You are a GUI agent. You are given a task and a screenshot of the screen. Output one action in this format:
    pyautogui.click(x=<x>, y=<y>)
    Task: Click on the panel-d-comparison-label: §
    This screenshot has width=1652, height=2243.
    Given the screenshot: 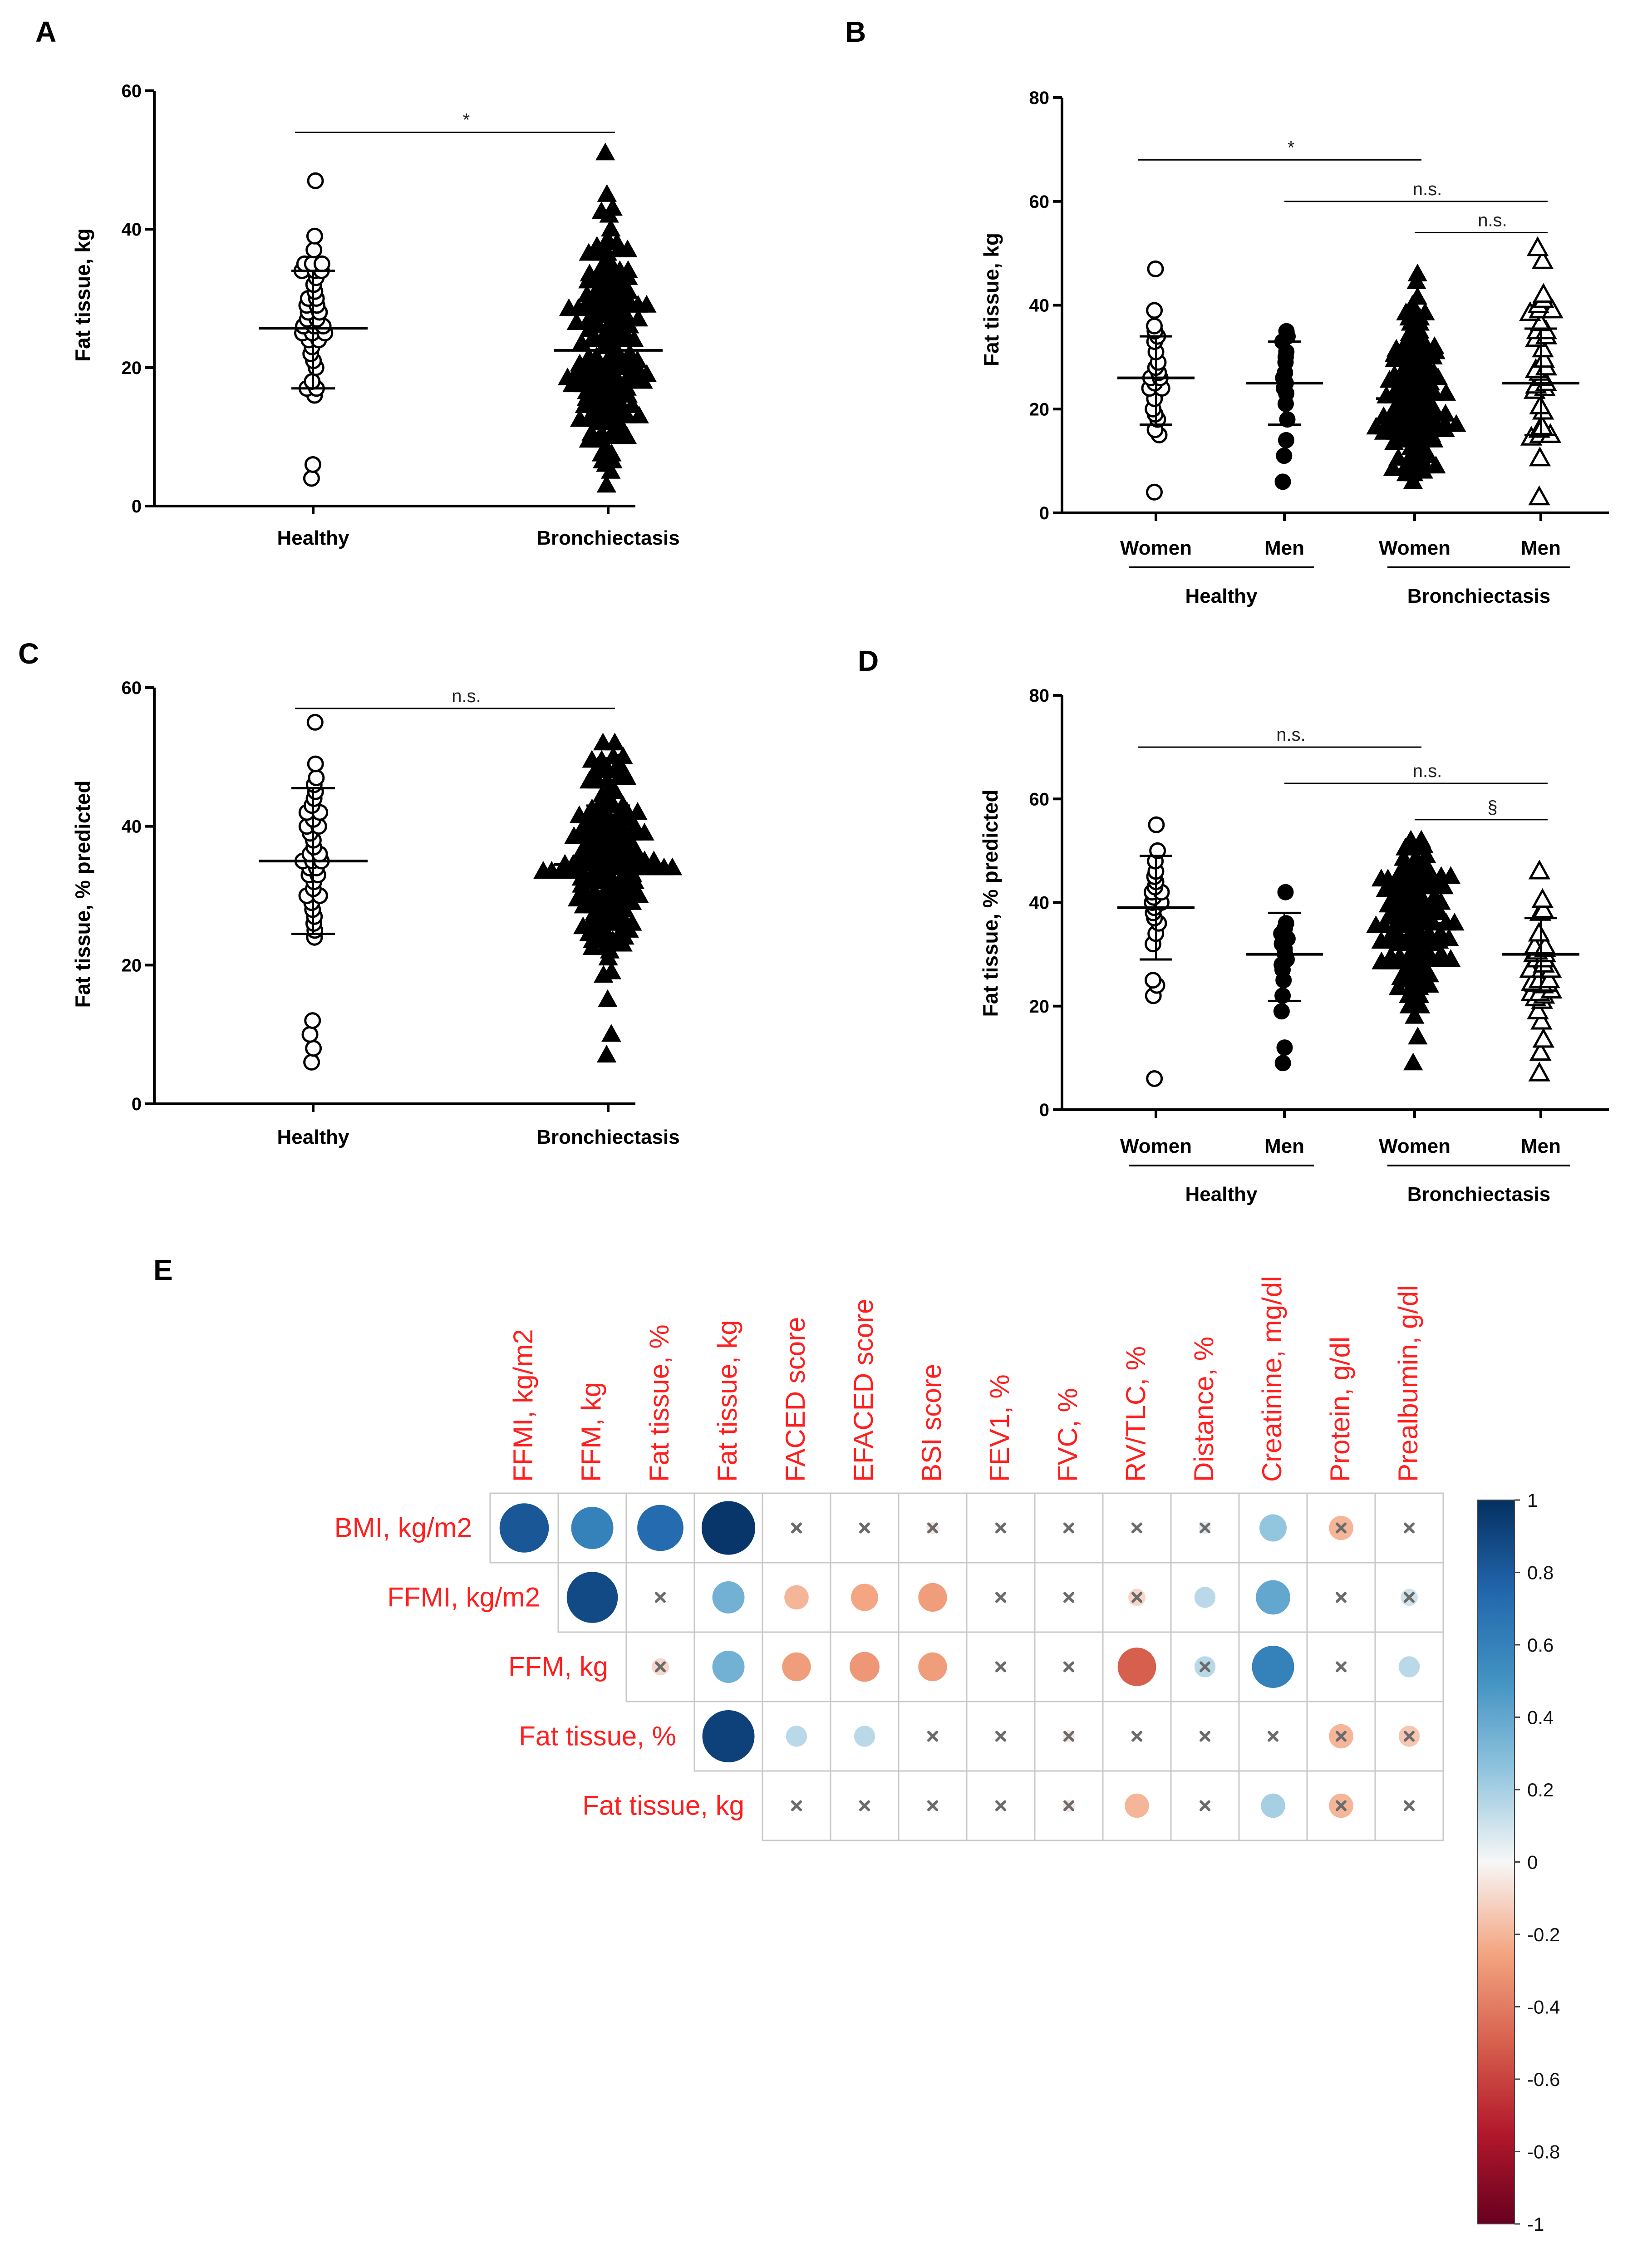 What is the action you would take?
    pyautogui.click(x=1492, y=807)
    